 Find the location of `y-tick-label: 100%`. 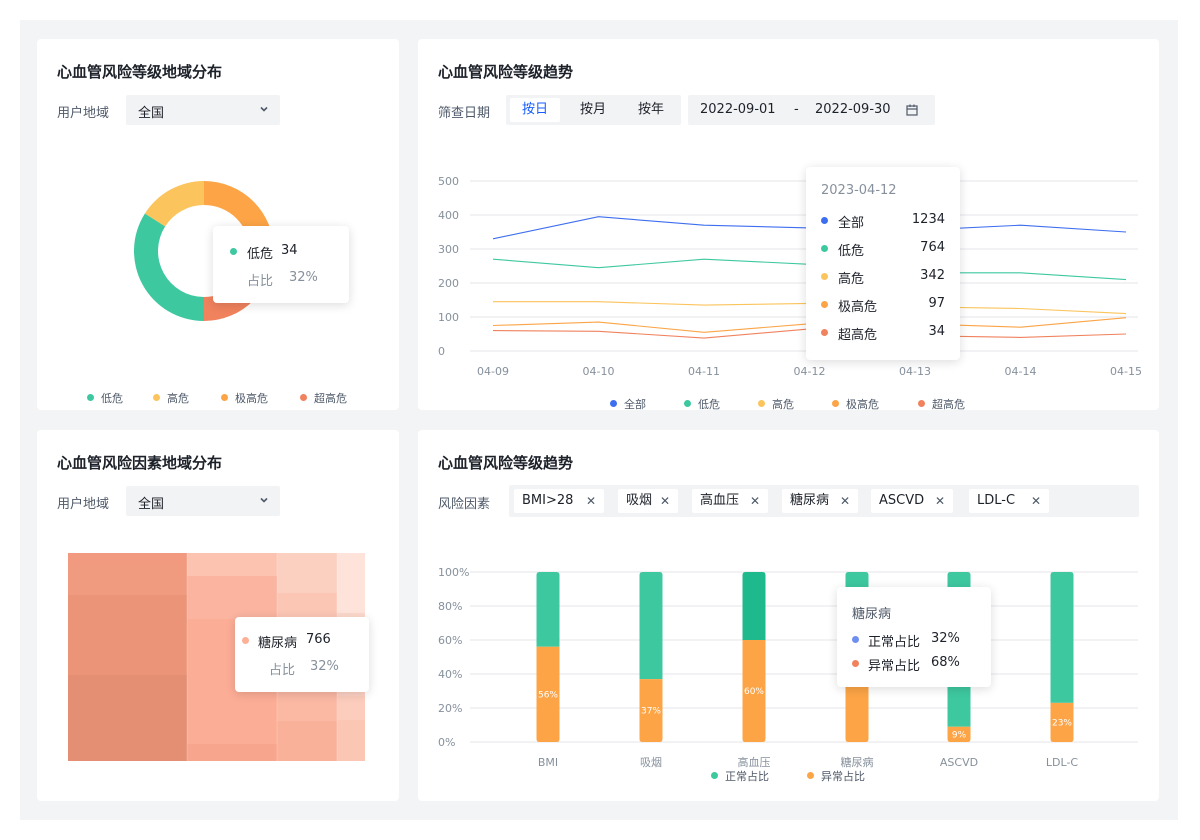

y-tick-label: 100% is located at coordinates (453, 572).